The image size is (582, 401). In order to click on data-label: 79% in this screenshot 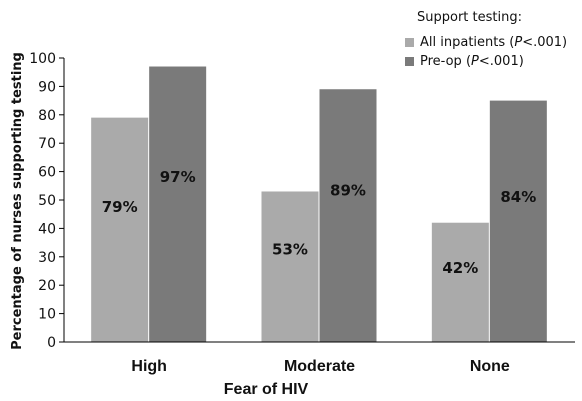, I will do `click(120, 207)`.